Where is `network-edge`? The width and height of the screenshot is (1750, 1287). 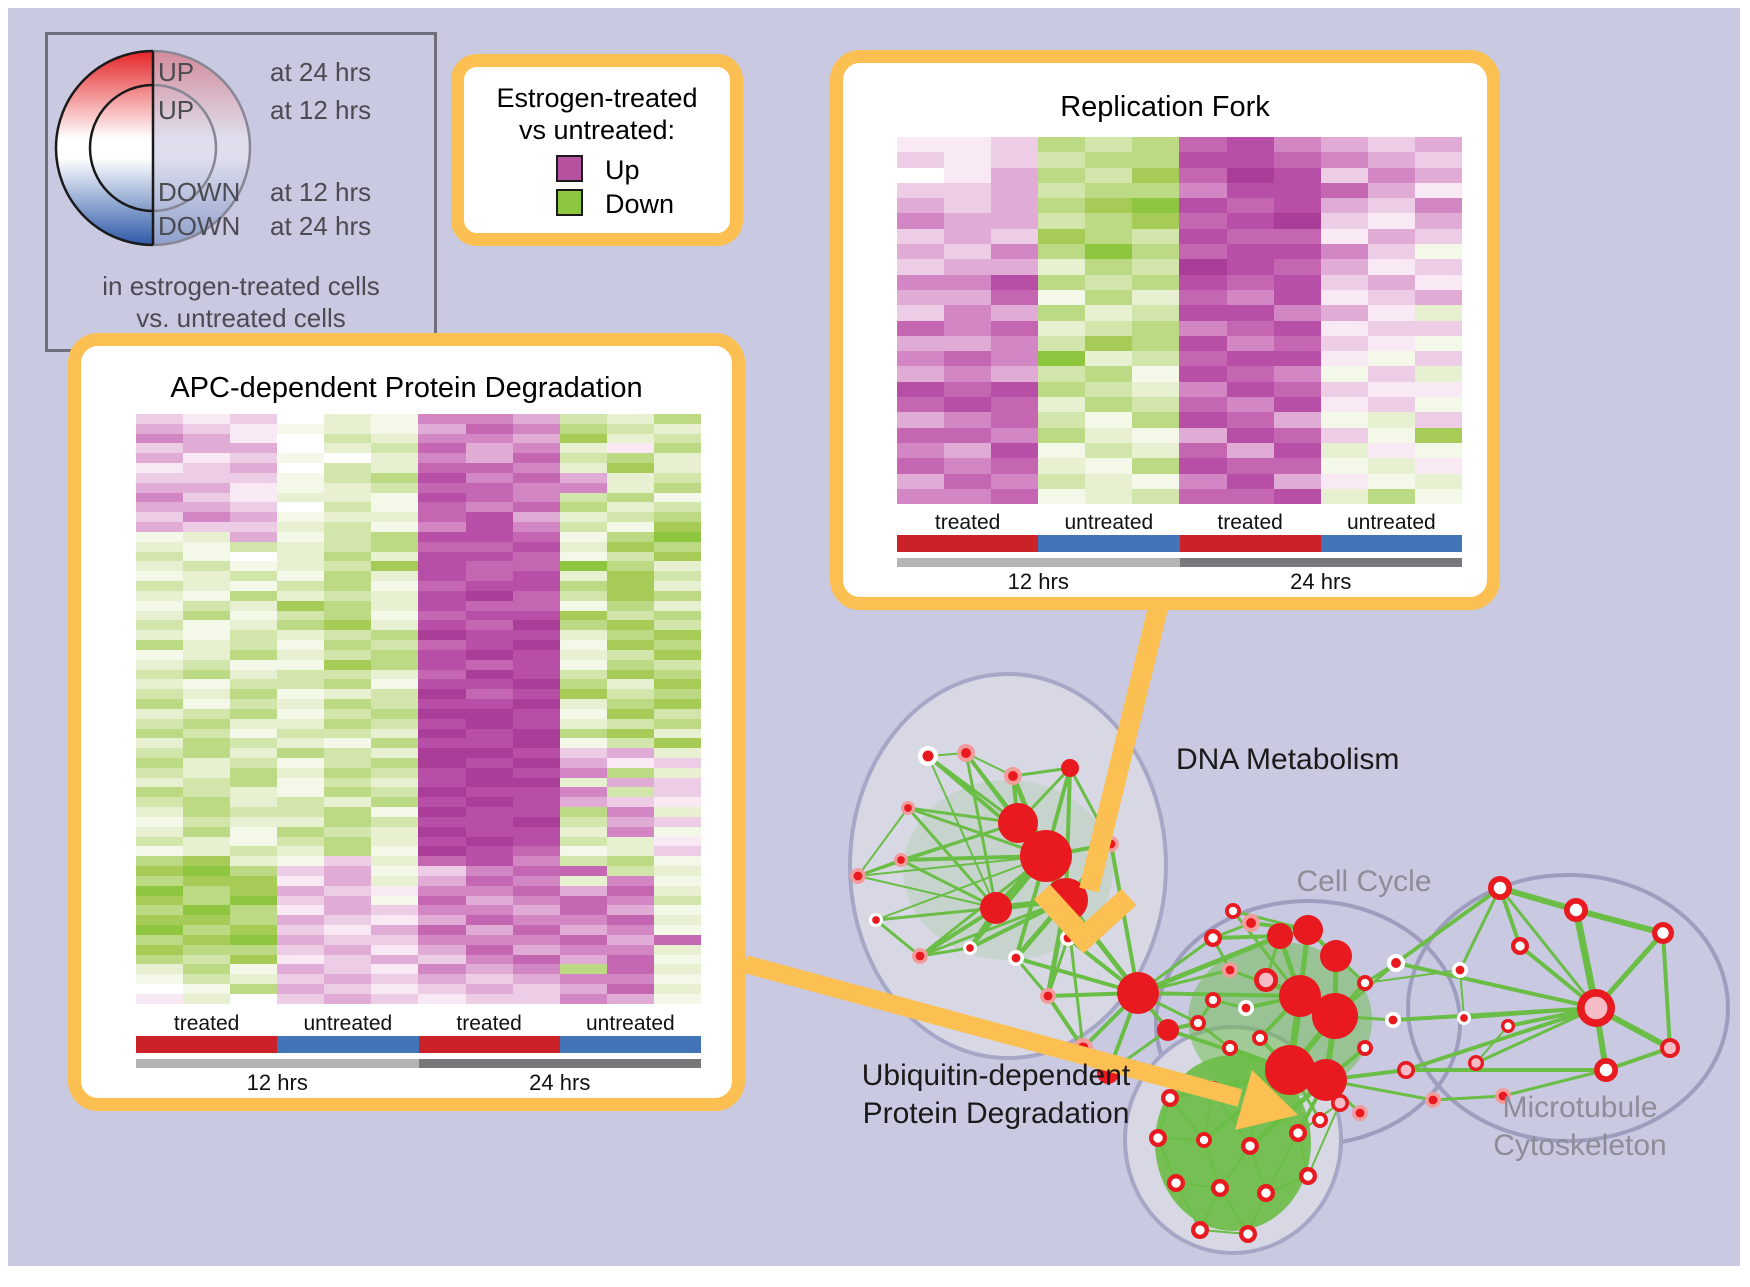
network-edge is located at coordinates (961, 888).